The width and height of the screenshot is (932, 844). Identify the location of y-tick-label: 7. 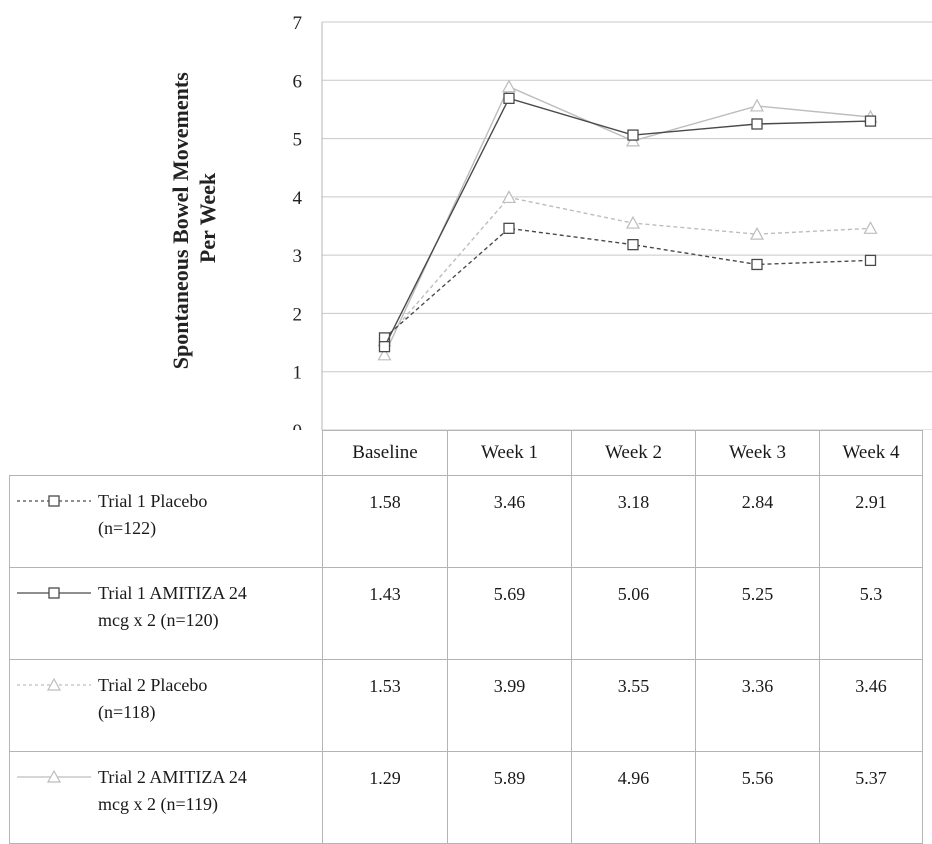
(298, 23).